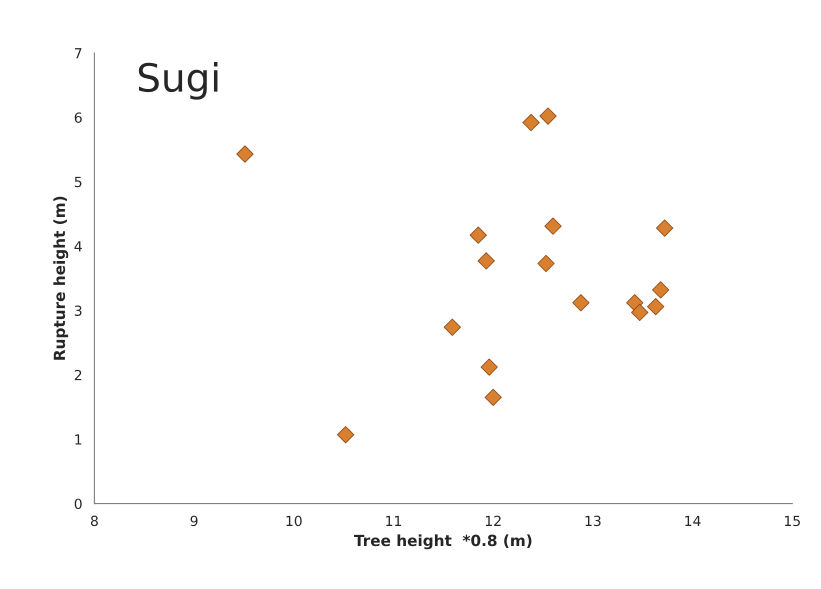 The image size is (821, 589). What do you see at coordinates (178, 81) in the screenshot?
I see `chart-title: Sugi` at bounding box center [178, 81].